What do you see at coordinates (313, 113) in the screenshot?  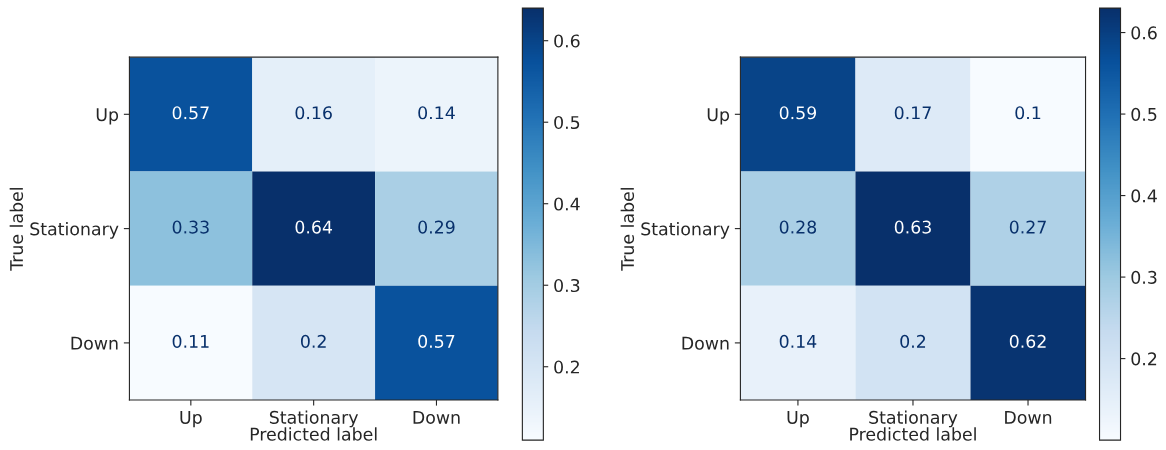 I see `data-label: 0.16` at bounding box center [313, 113].